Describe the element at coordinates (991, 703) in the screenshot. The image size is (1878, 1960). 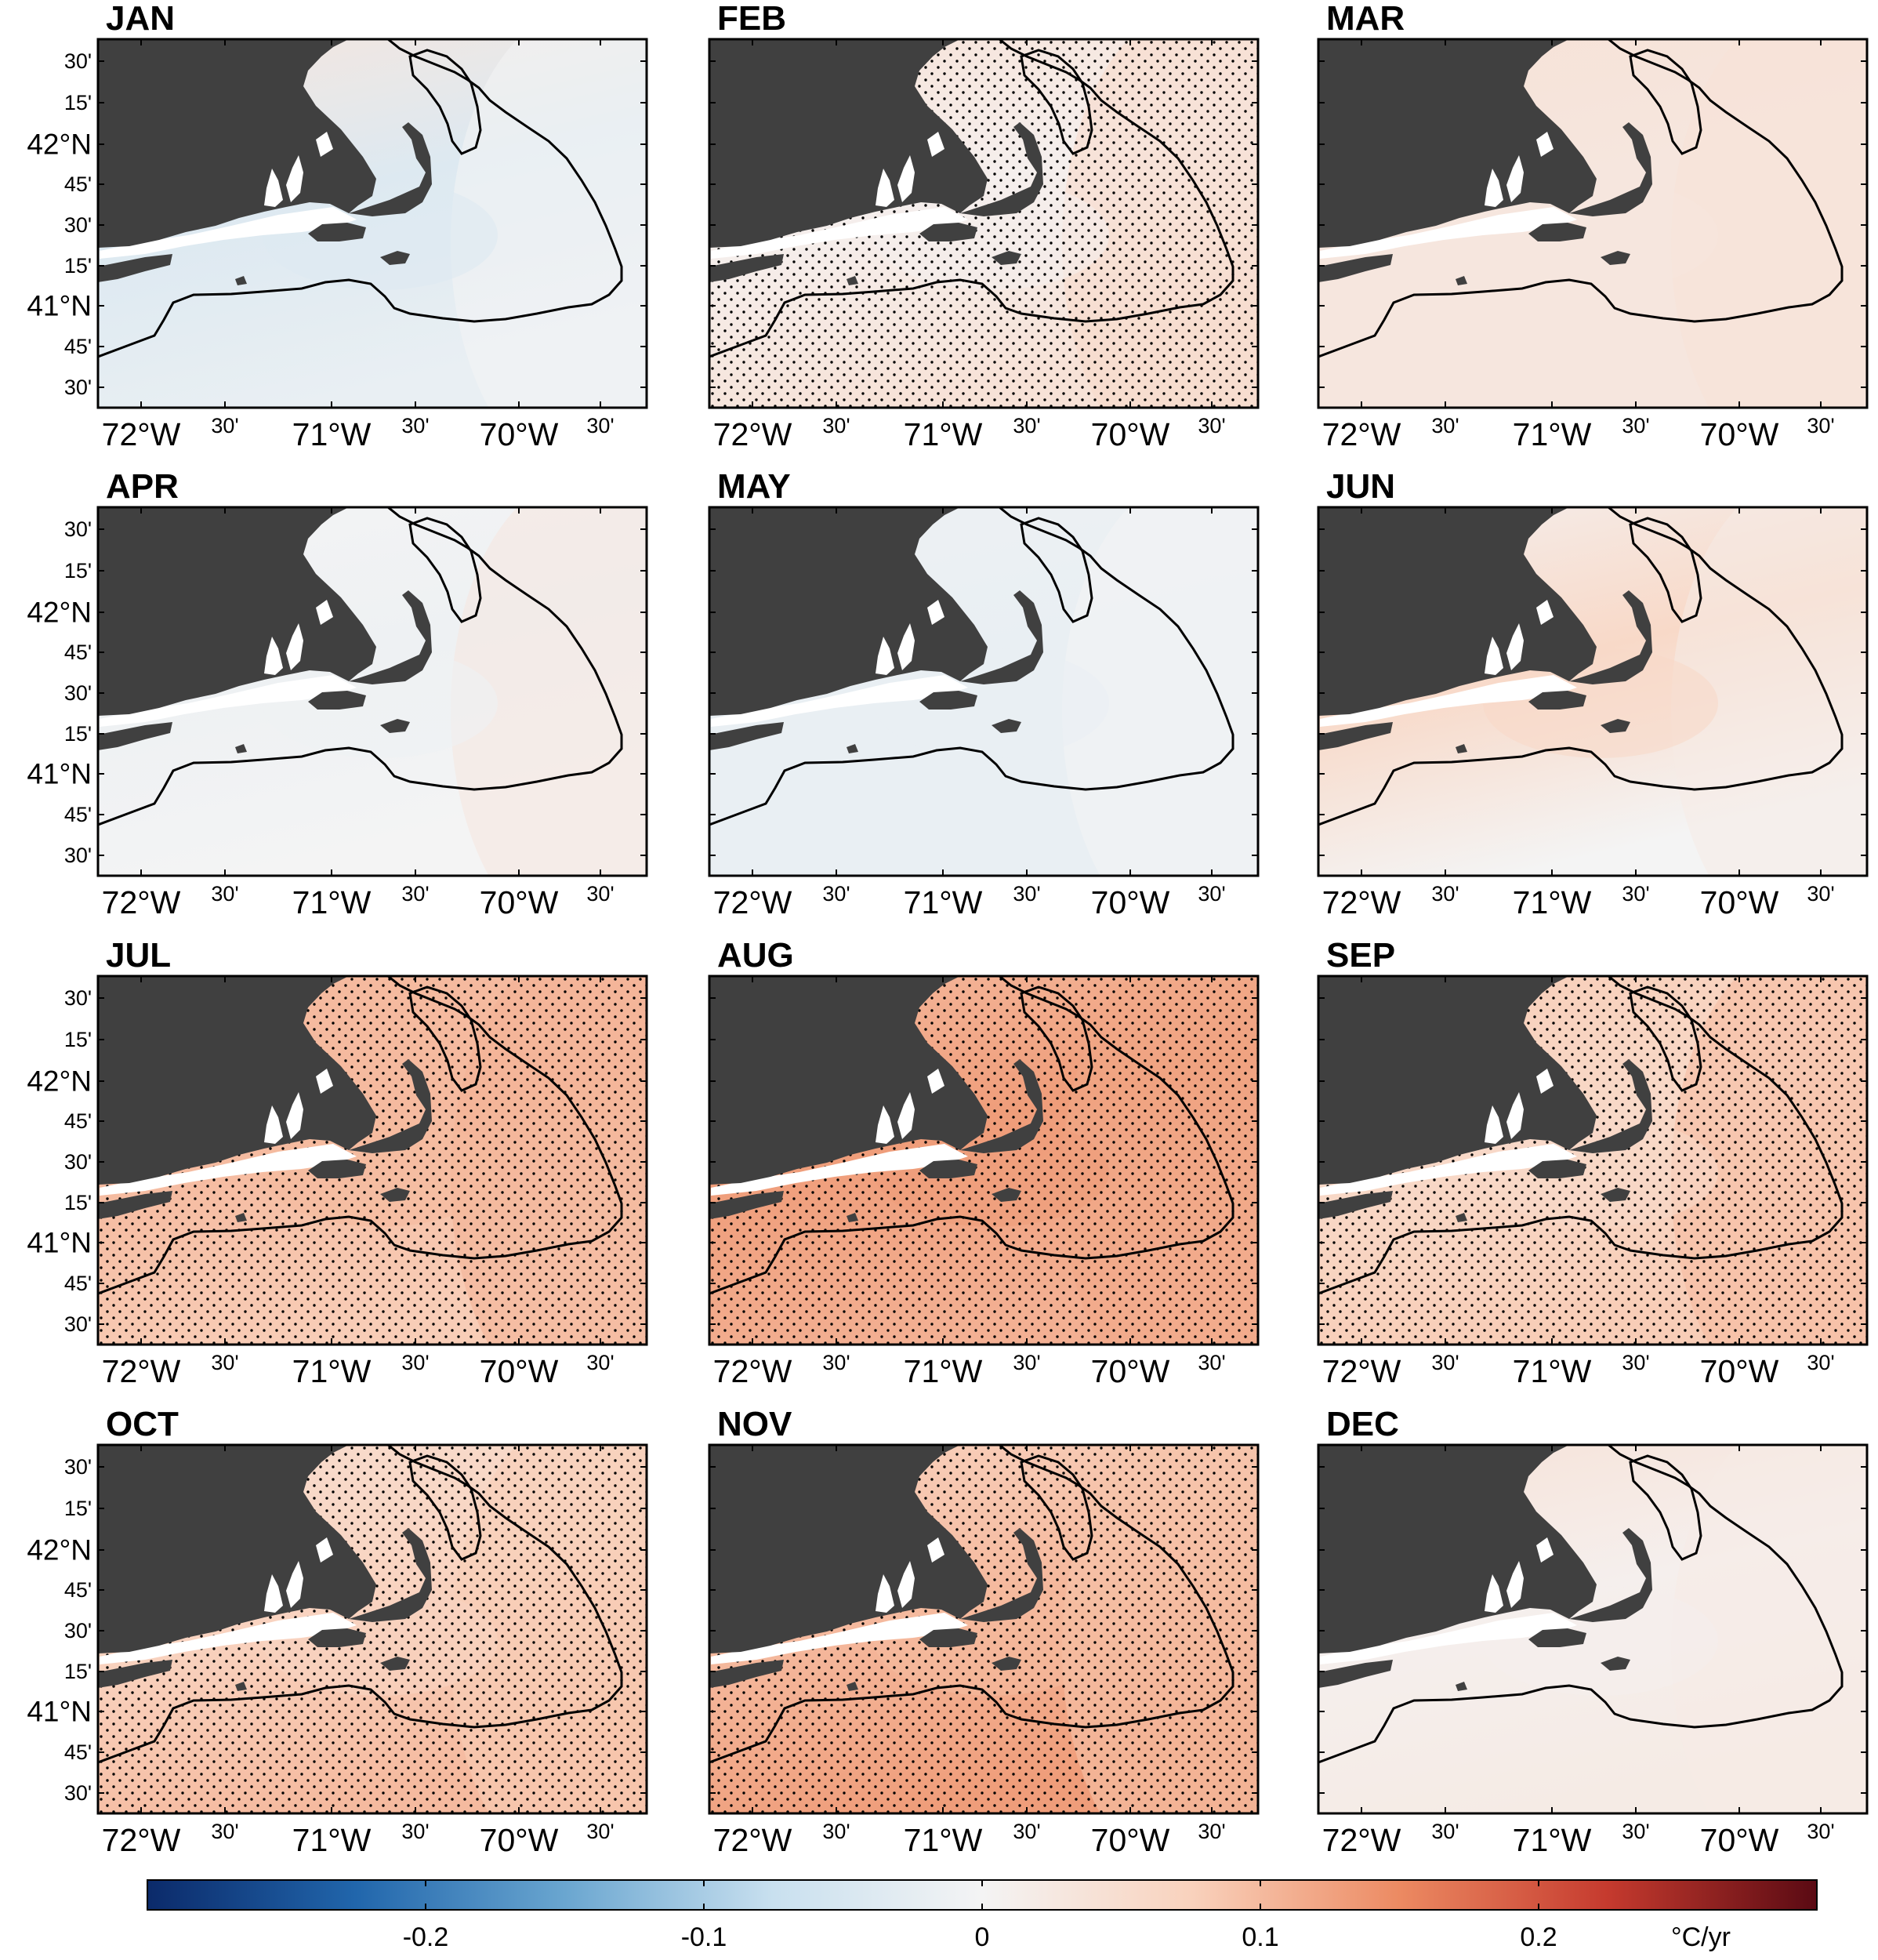
I see `trend-sound-patch` at that location.